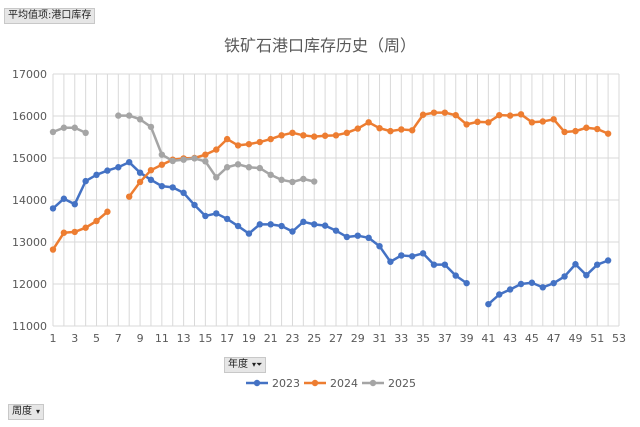  Describe the element at coordinates (292, 338) in the screenshot. I see `x-tick-label: 23` at that location.